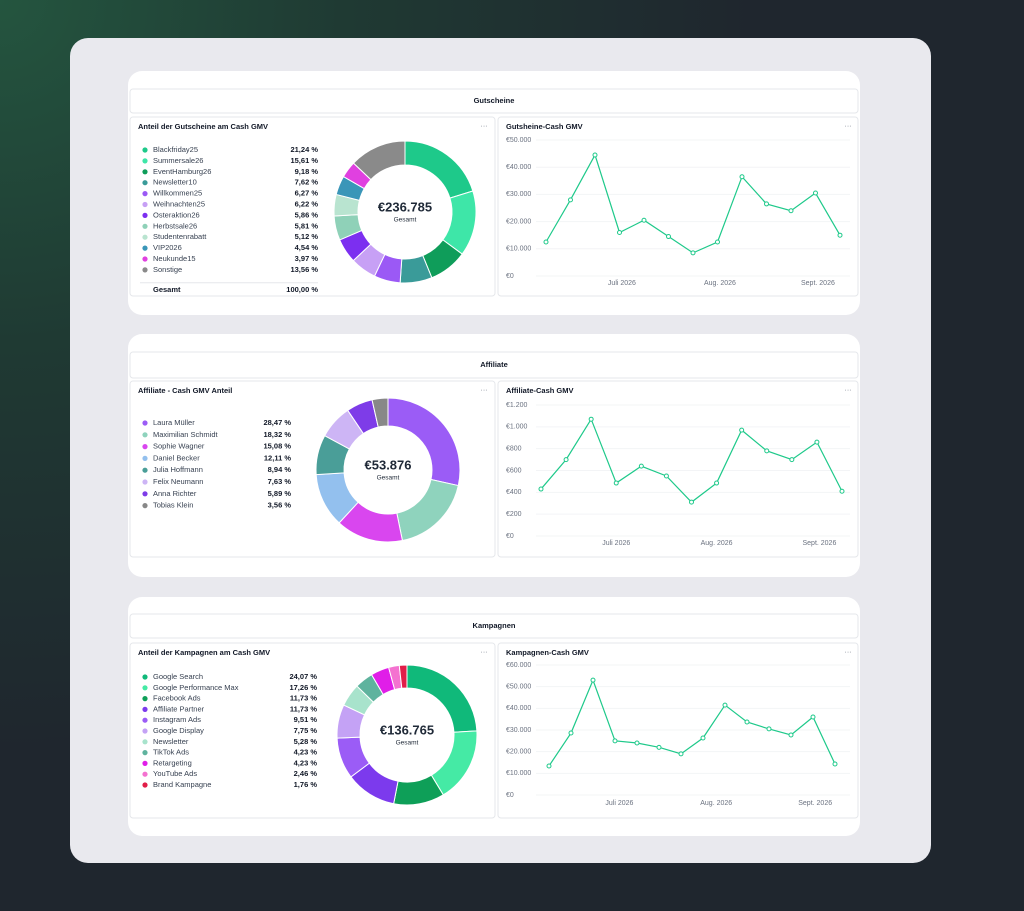  What do you see at coordinates (174, 422) in the screenshot?
I see `legend-label: Laura Müller` at bounding box center [174, 422].